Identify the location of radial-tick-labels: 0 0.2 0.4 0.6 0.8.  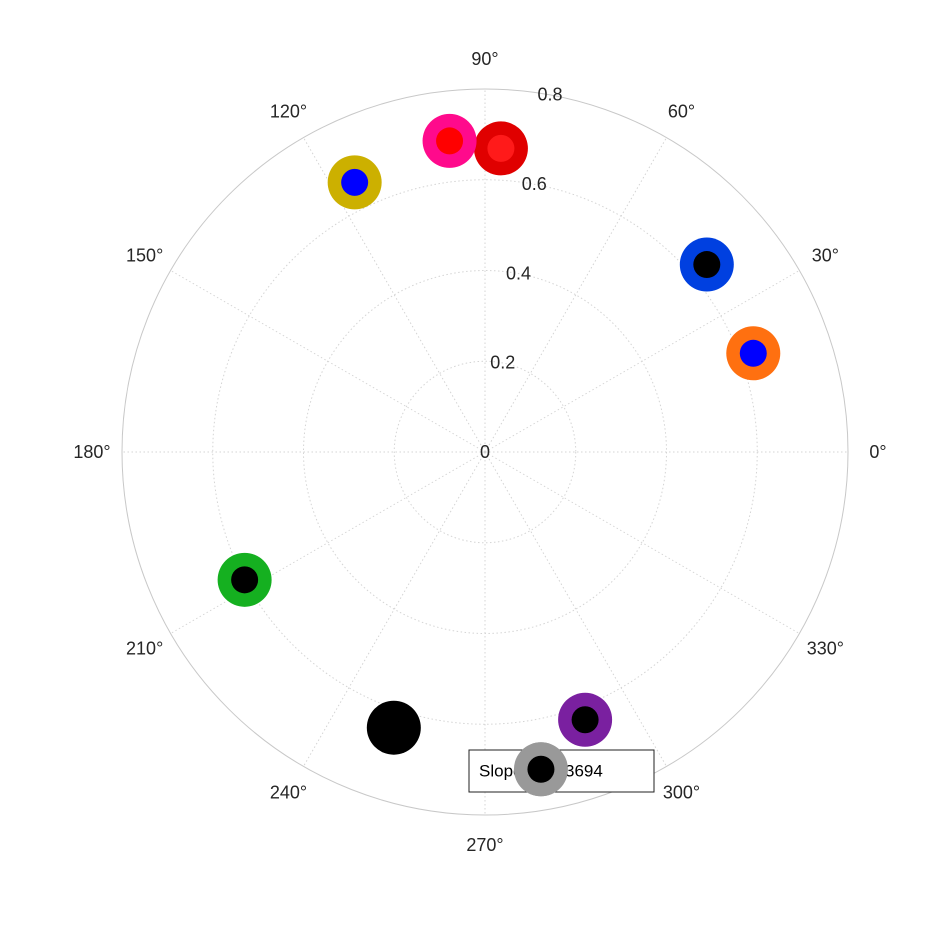
(521, 273).